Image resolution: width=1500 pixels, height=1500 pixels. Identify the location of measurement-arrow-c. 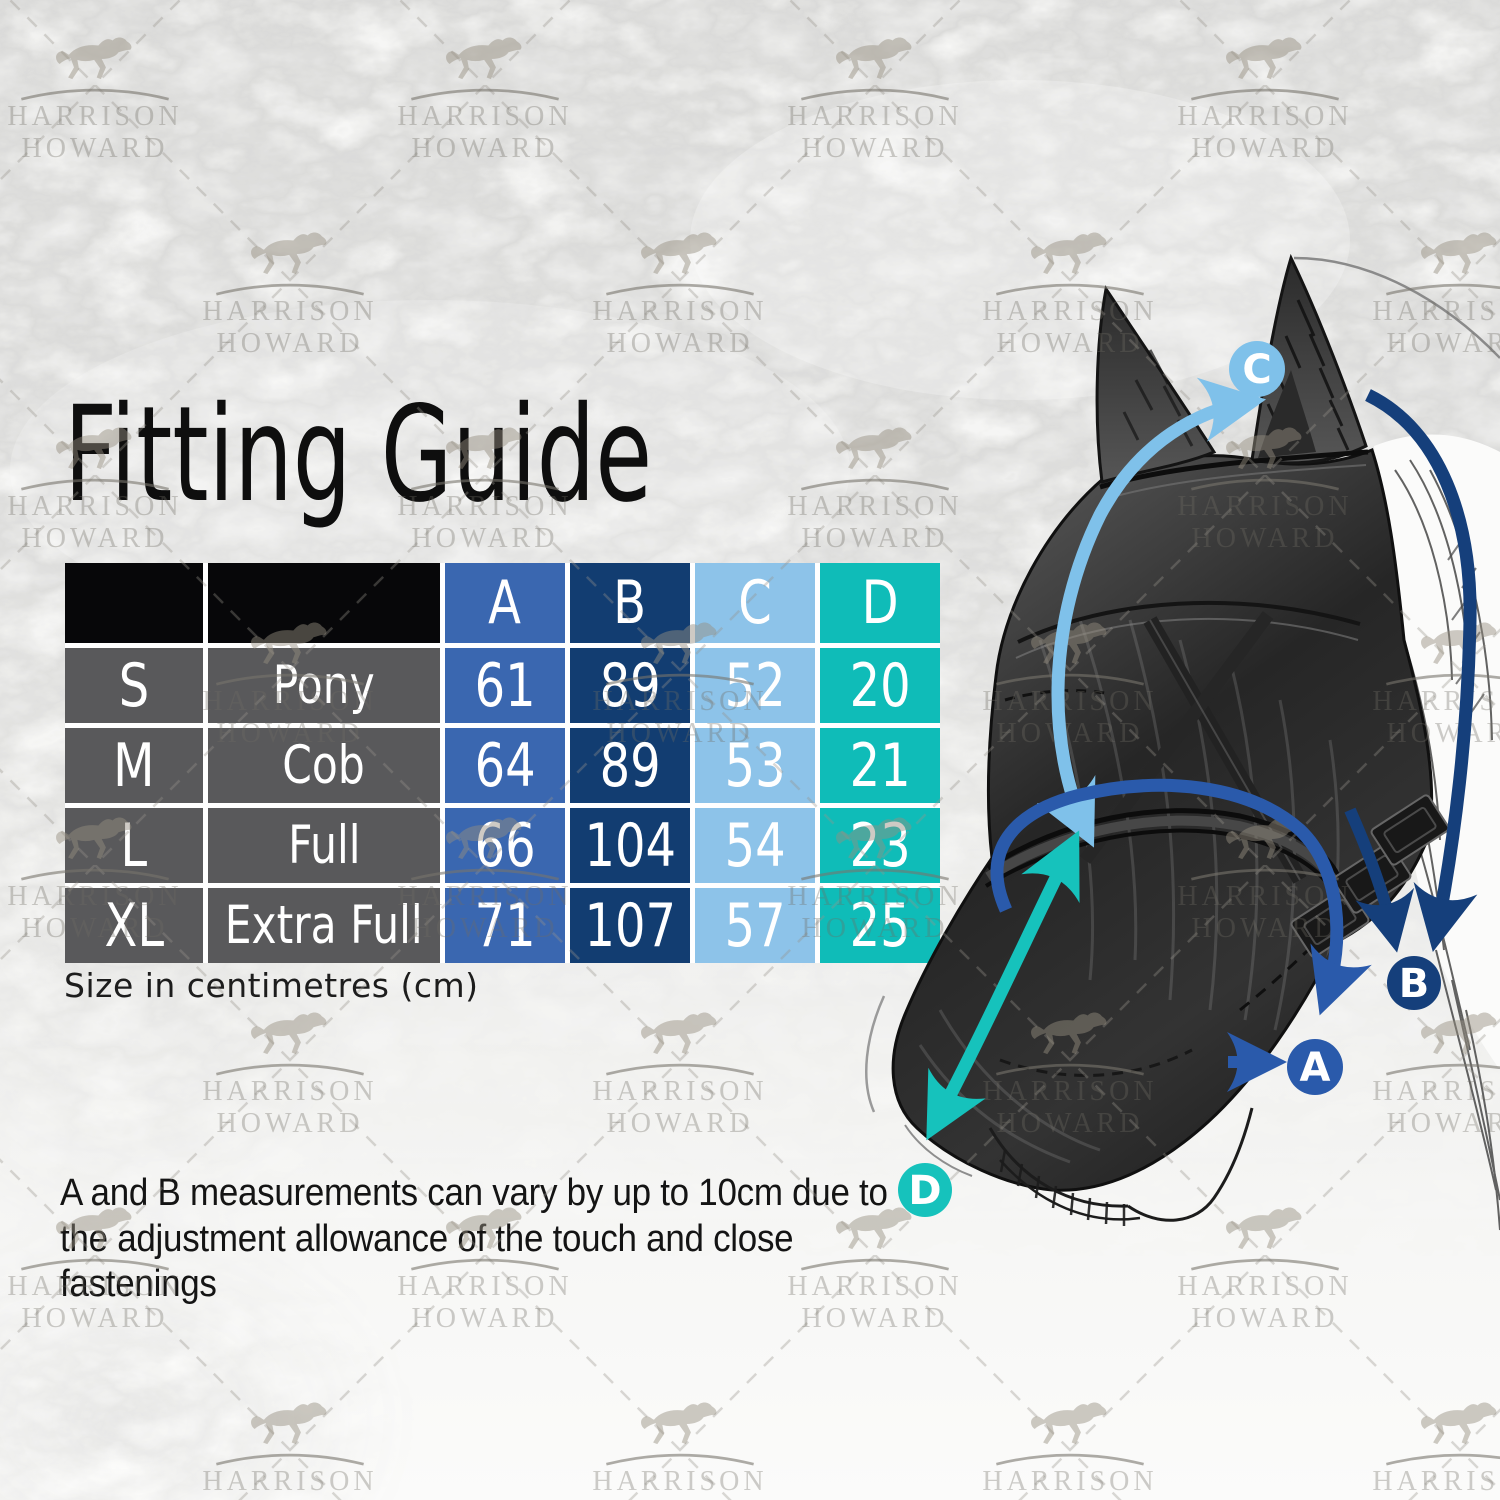
(1151, 612).